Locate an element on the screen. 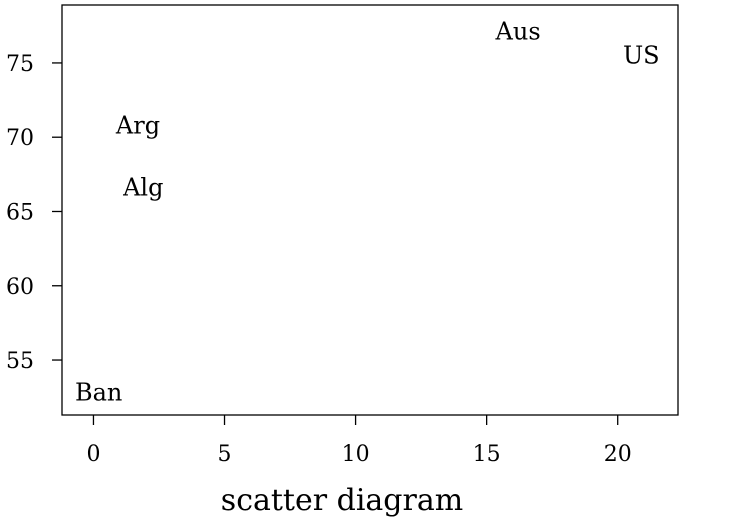 Image resolution: width=748 pixels, height=525 pixels. x-tick-label: 0 is located at coordinates (93, 454).